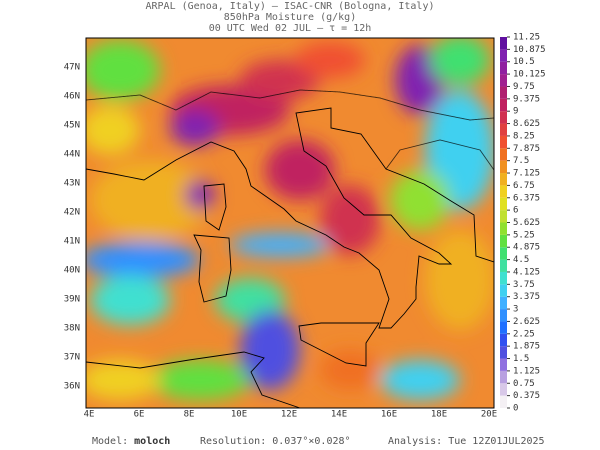 The width and height of the screenshot is (600, 450). I want to click on colorbar-label: 3.75, so click(524, 285).